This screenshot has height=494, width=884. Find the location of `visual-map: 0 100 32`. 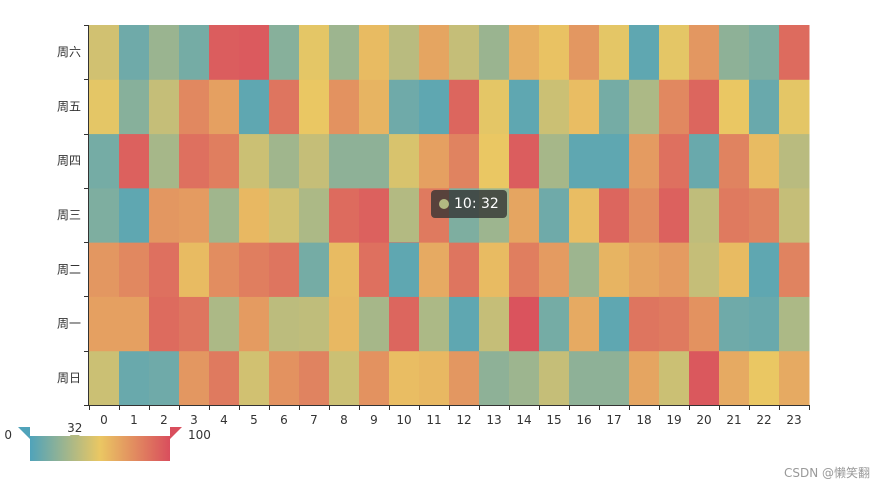

visual-map: 0 100 32 is located at coordinates (107, 441).